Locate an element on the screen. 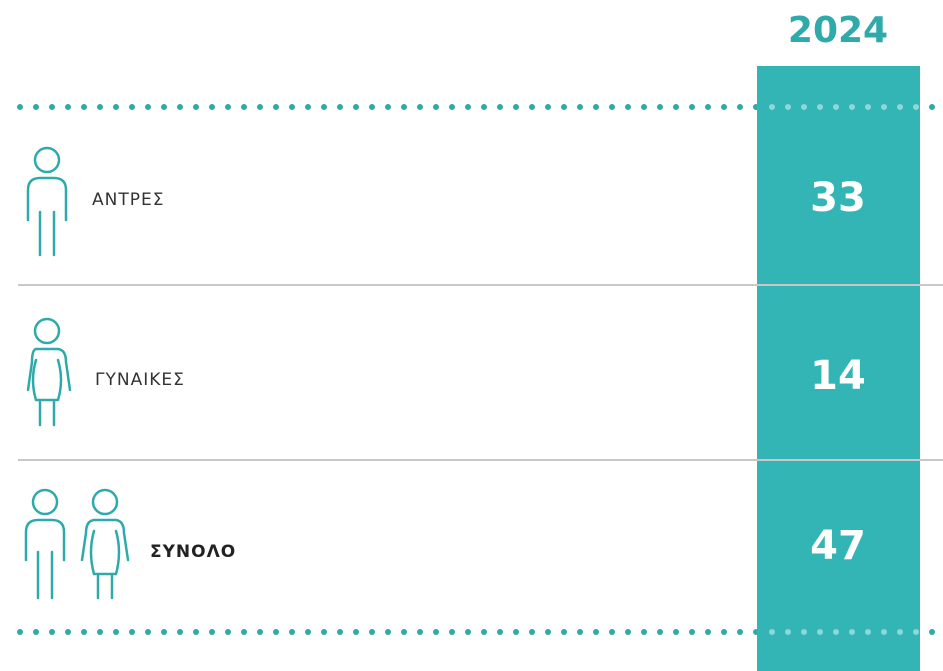  row-label: ΓΥΝΑΙΚΕΣ is located at coordinates (140, 380).